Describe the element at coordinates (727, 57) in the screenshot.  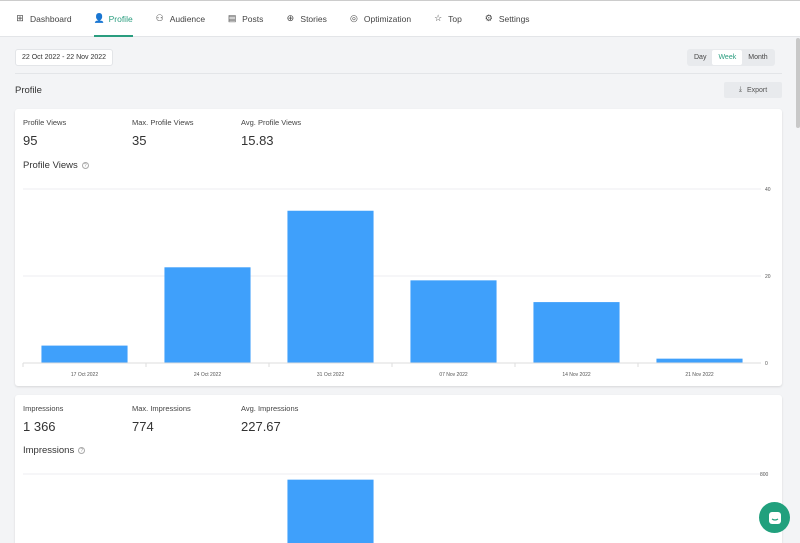
I see `period-week: Week` at that location.